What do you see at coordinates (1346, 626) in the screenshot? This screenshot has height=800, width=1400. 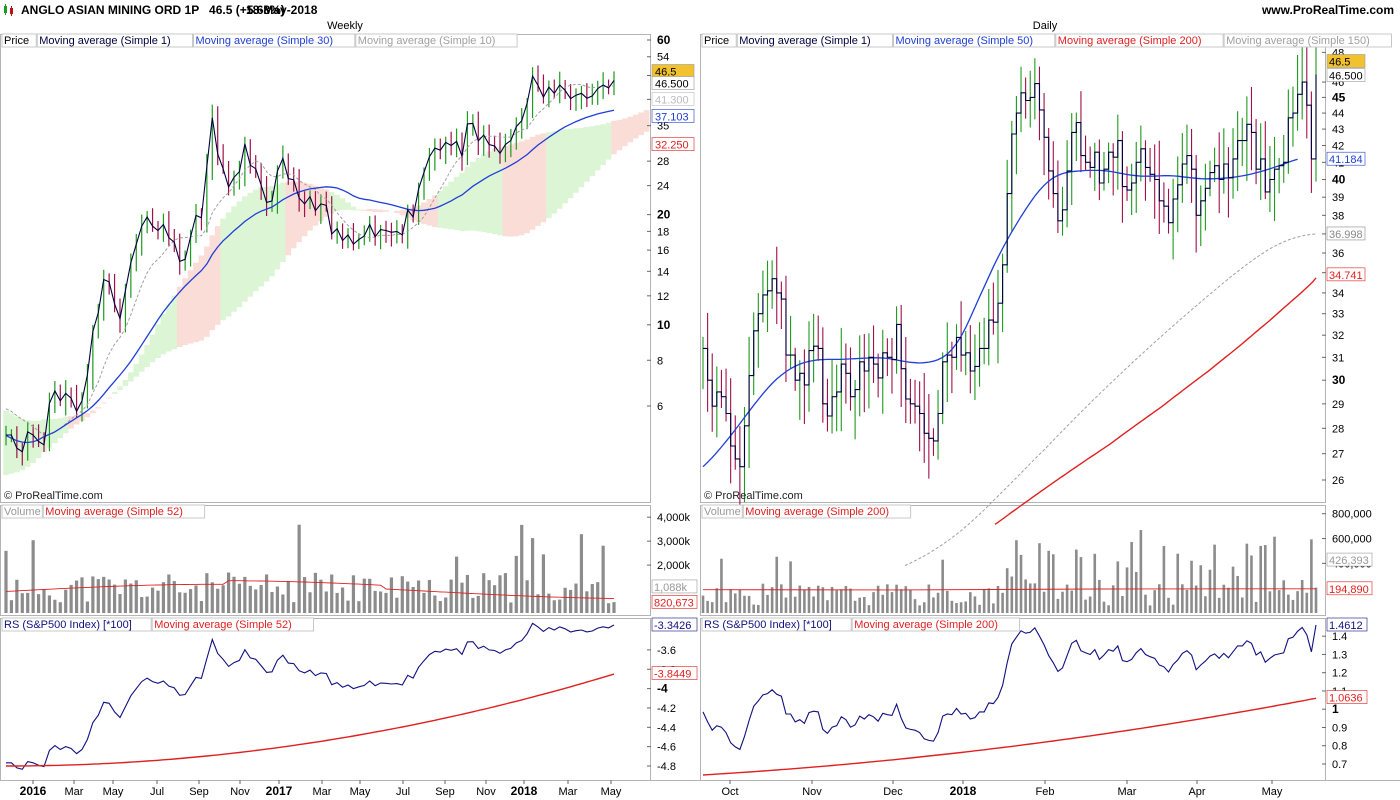 I see `daily-rs-tag: 1.4612` at bounding box center [1346, 626].